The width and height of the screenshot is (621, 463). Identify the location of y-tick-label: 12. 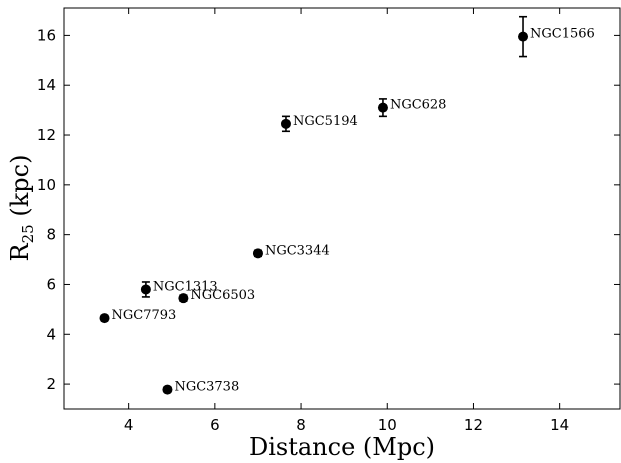
(46, 135).